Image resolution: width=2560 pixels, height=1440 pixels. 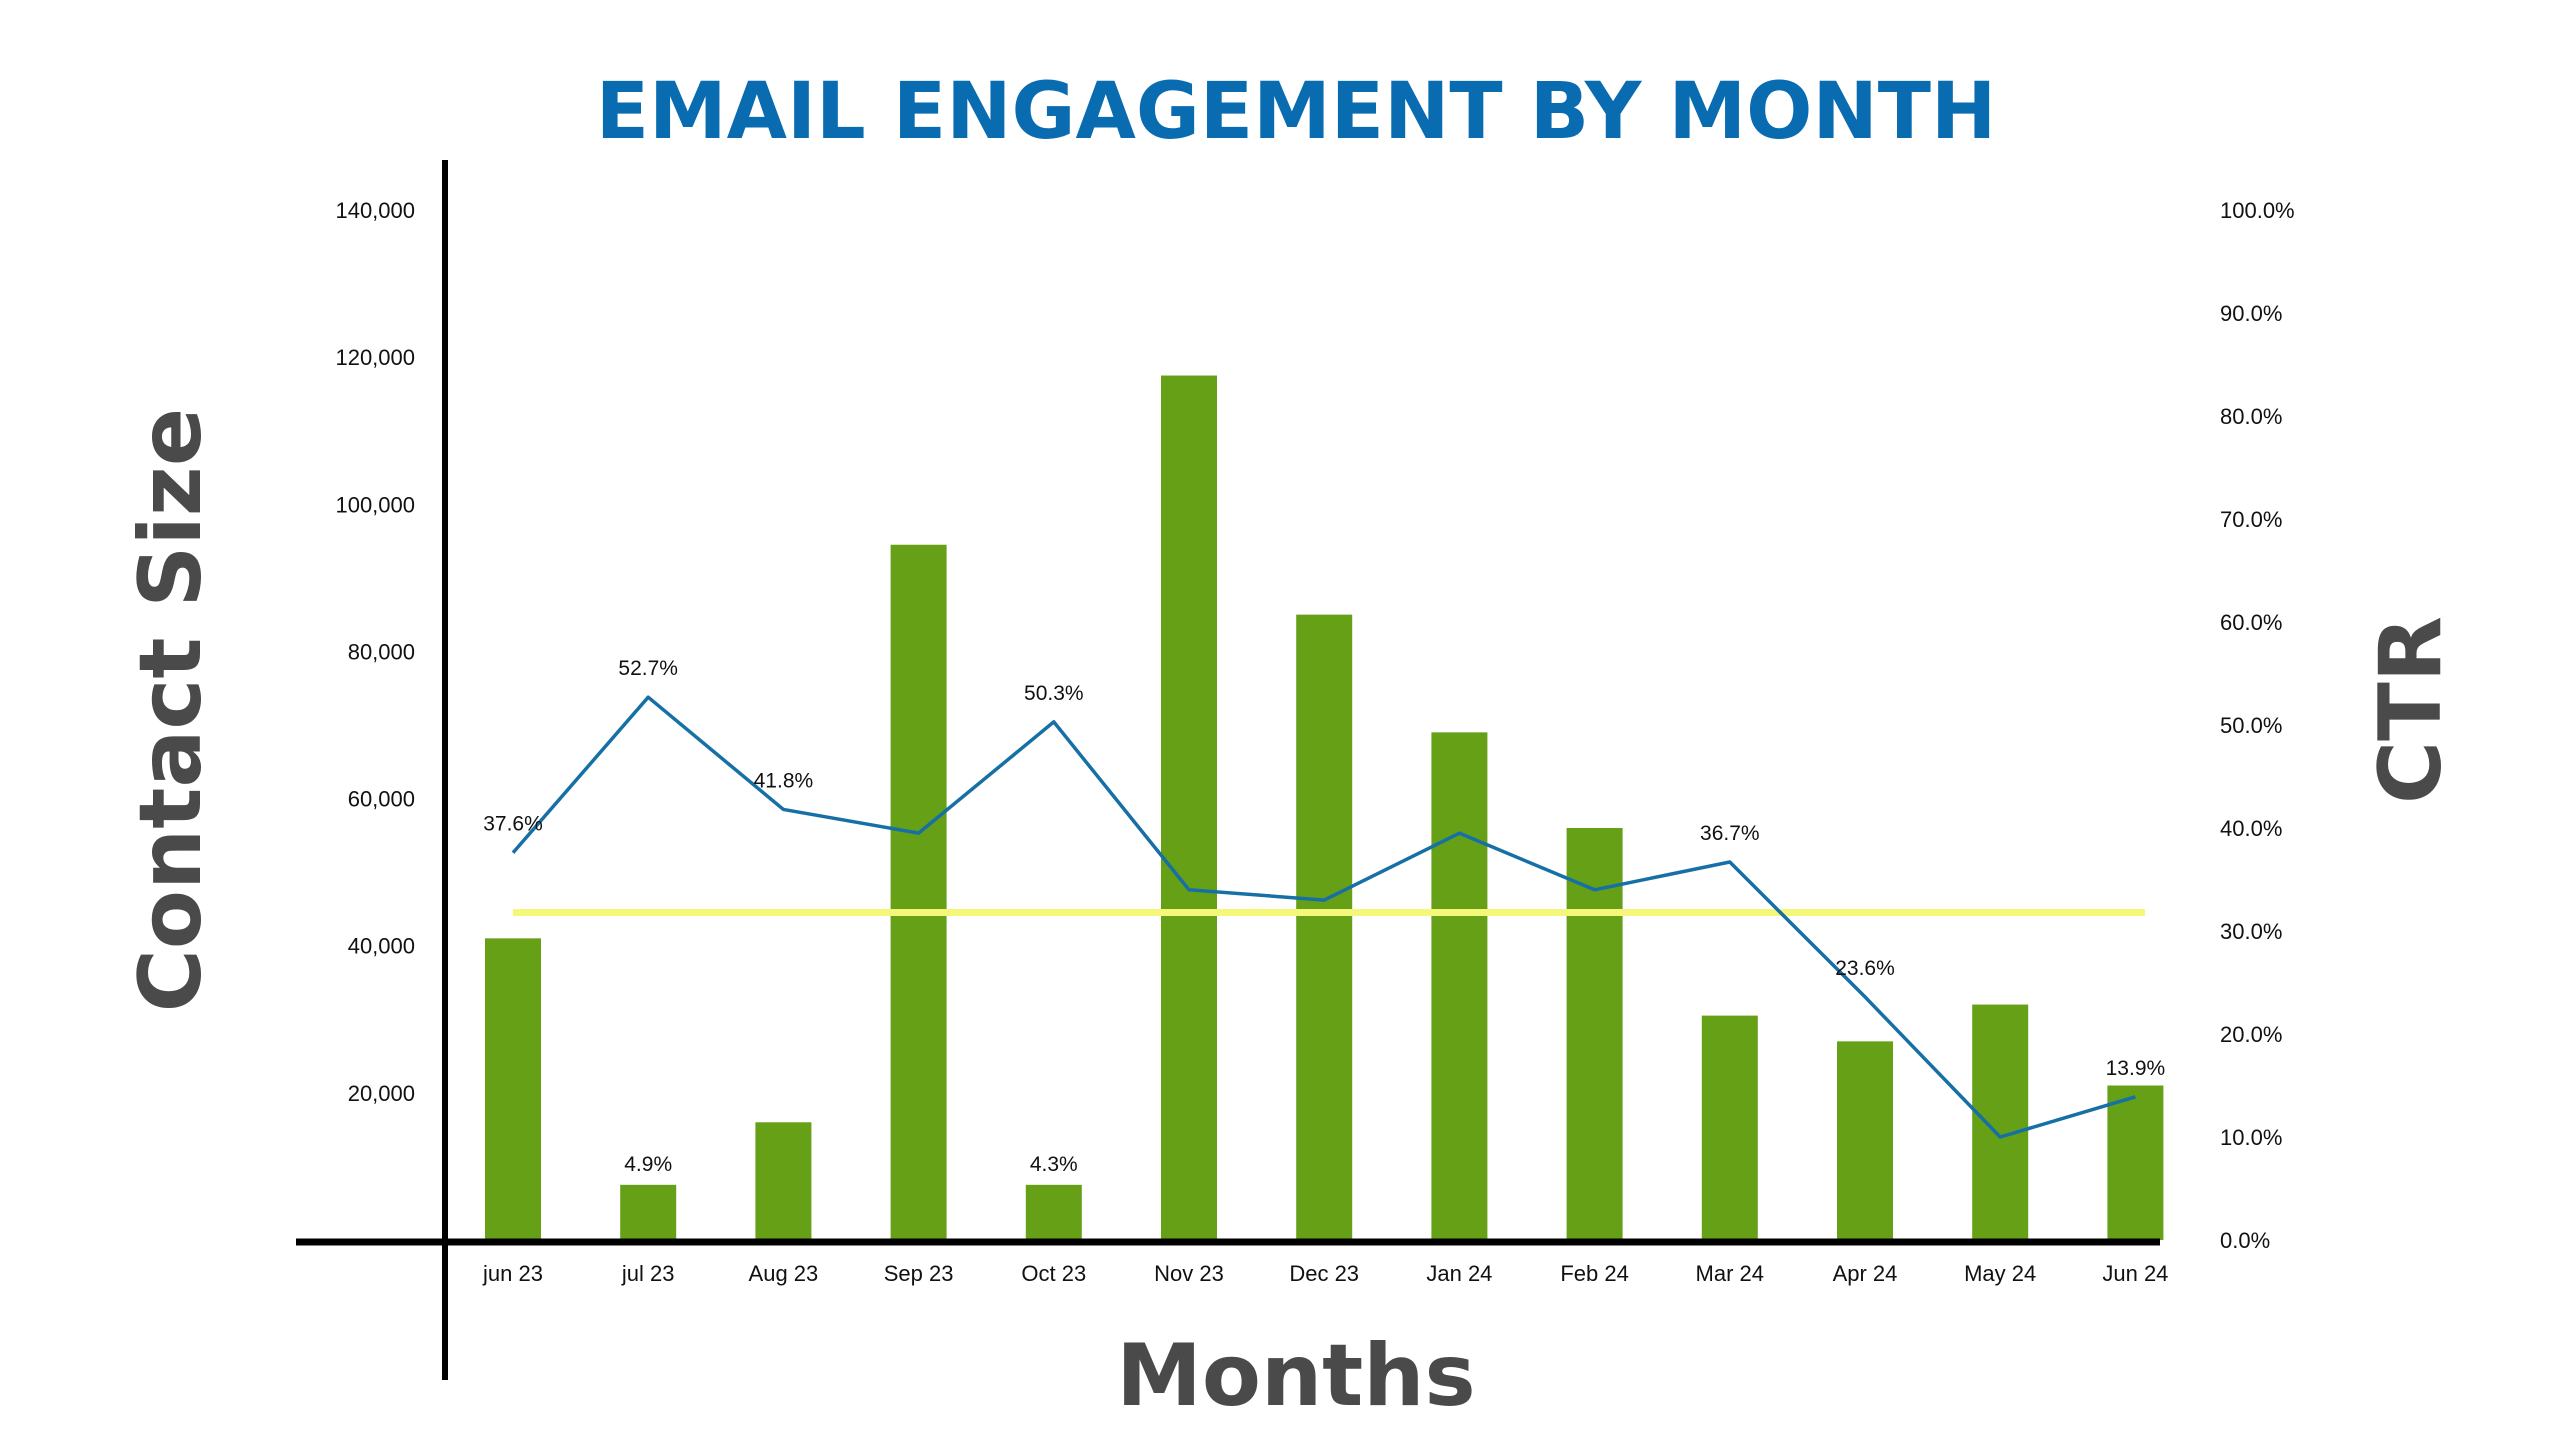 I want to click on ctr-data-label: 23.6%, so click(x=1865, y=968).